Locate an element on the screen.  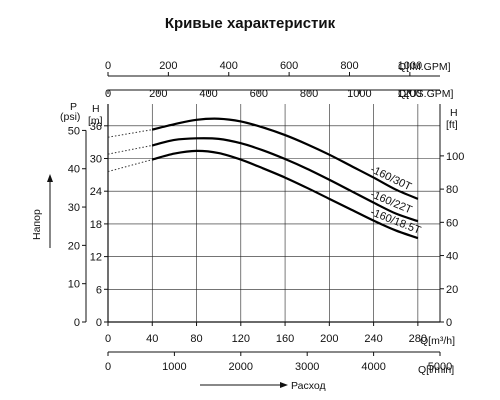
psi-tick-label: 50 is located at coordinates (74, 131).